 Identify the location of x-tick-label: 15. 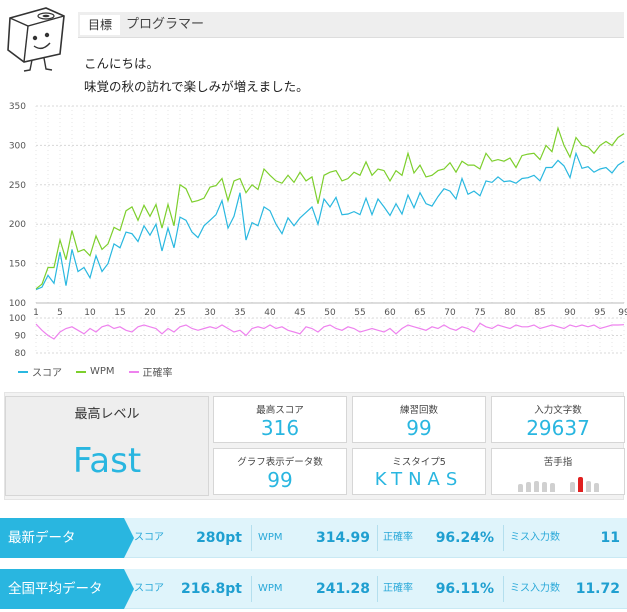
(119, 313).